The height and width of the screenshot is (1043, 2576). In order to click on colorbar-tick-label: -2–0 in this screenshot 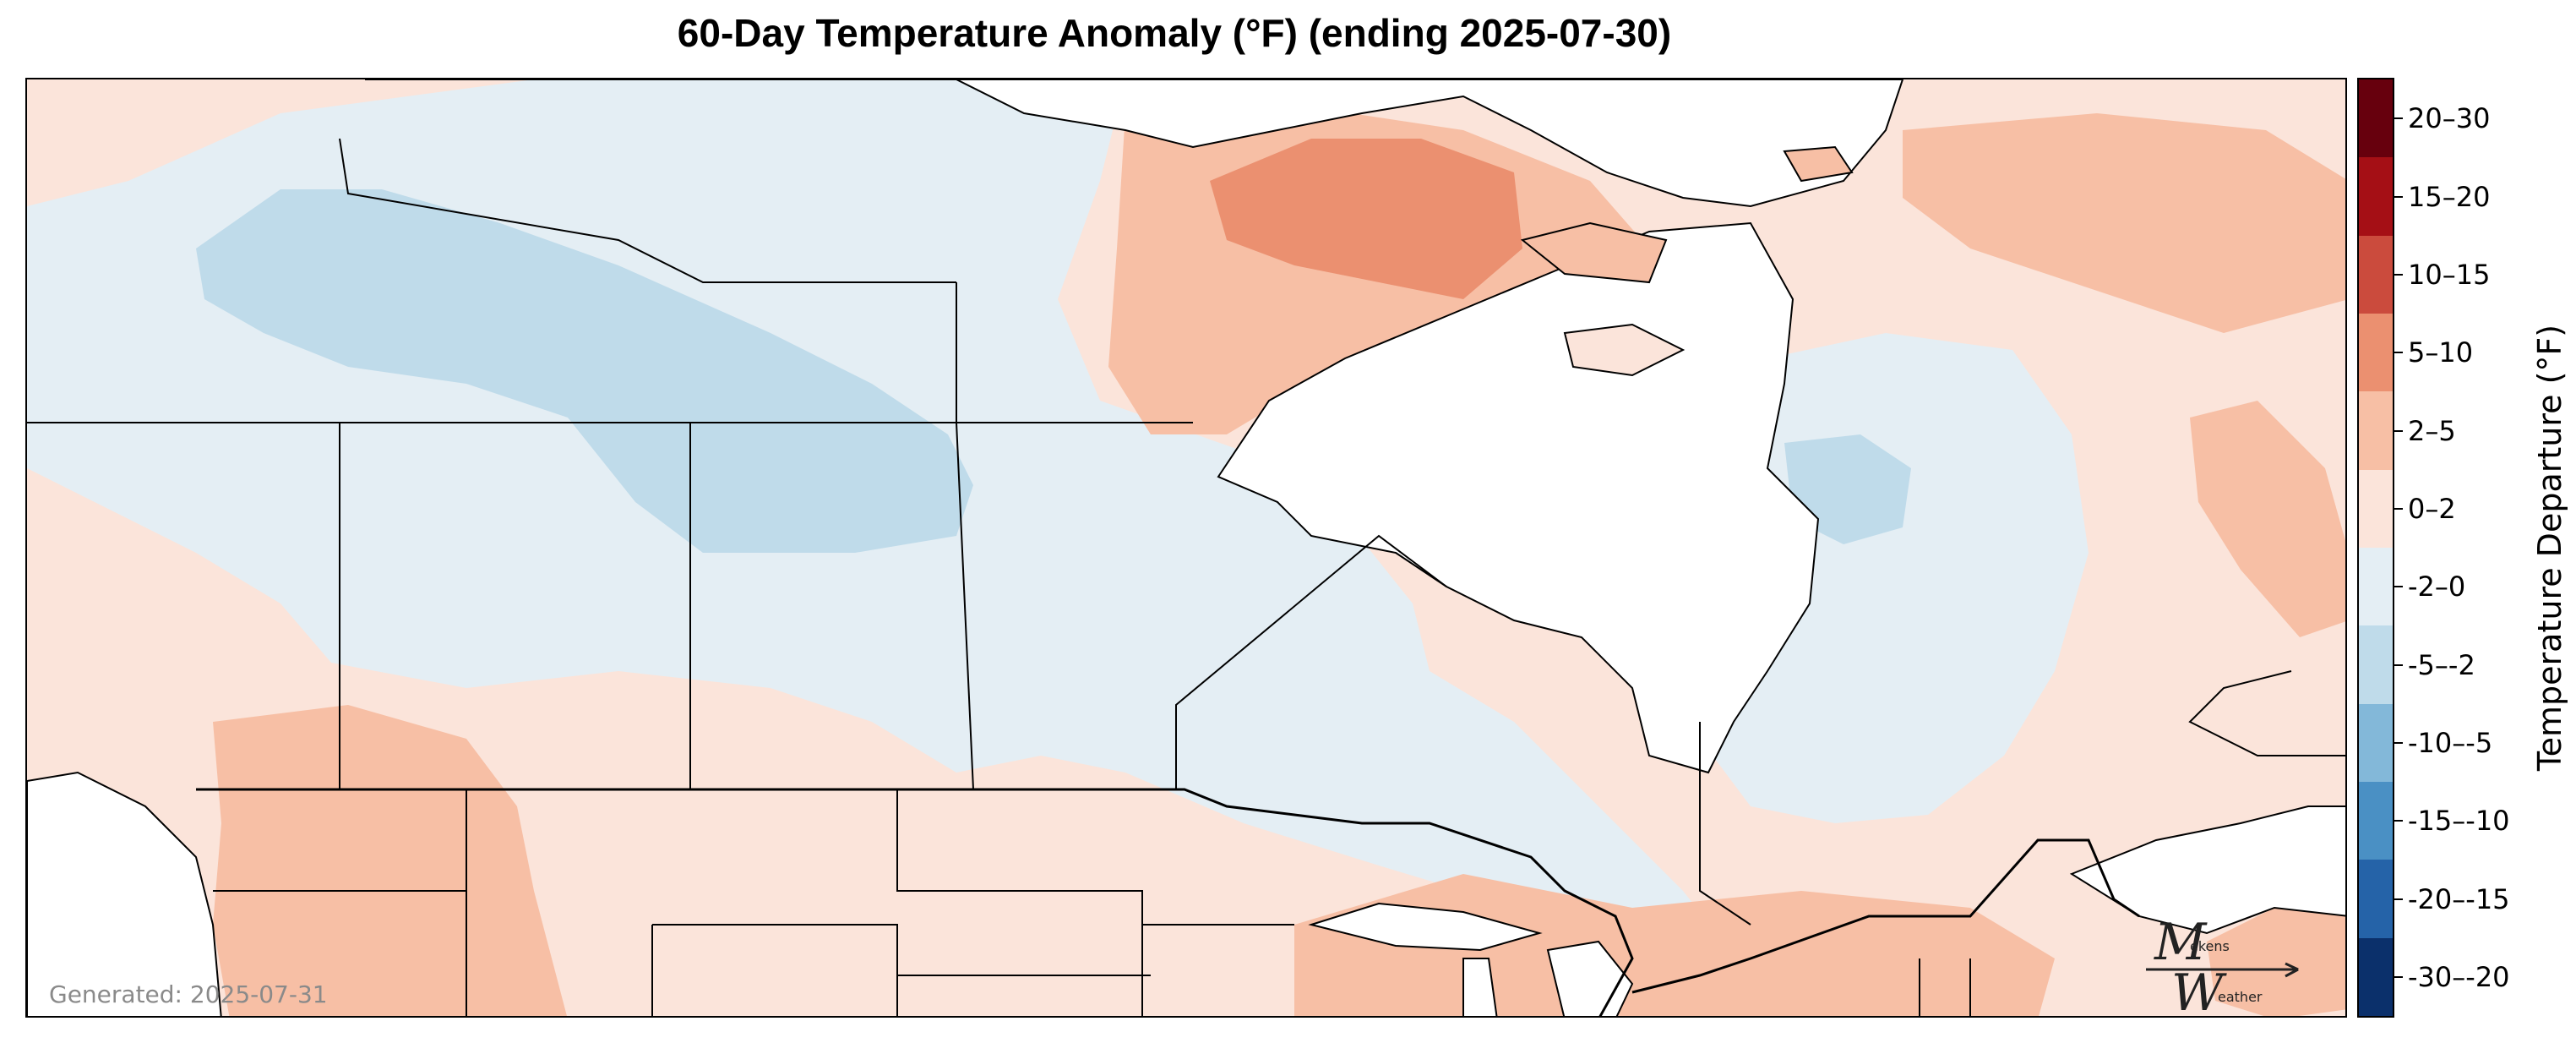, I will do `click(2437, 587)`.